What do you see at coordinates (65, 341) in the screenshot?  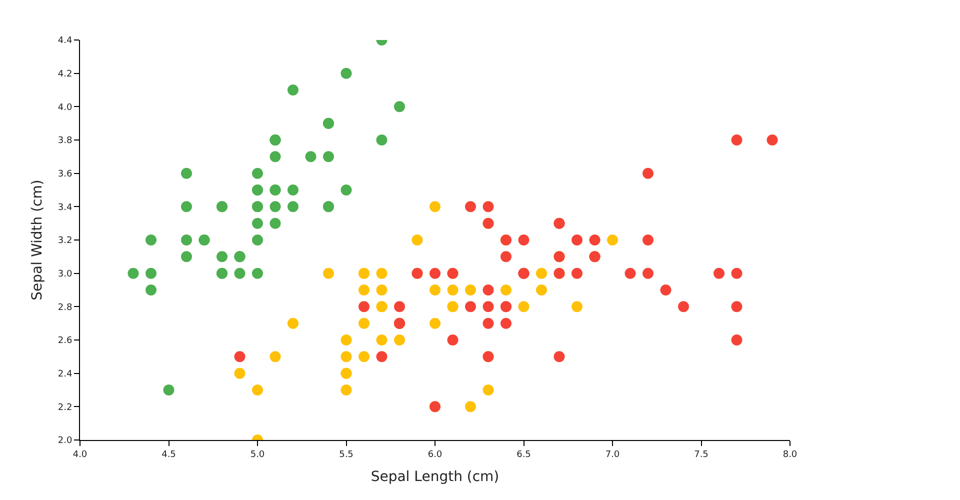 I see `y-tick-label: 2.6` at bounding box center [65, 341].